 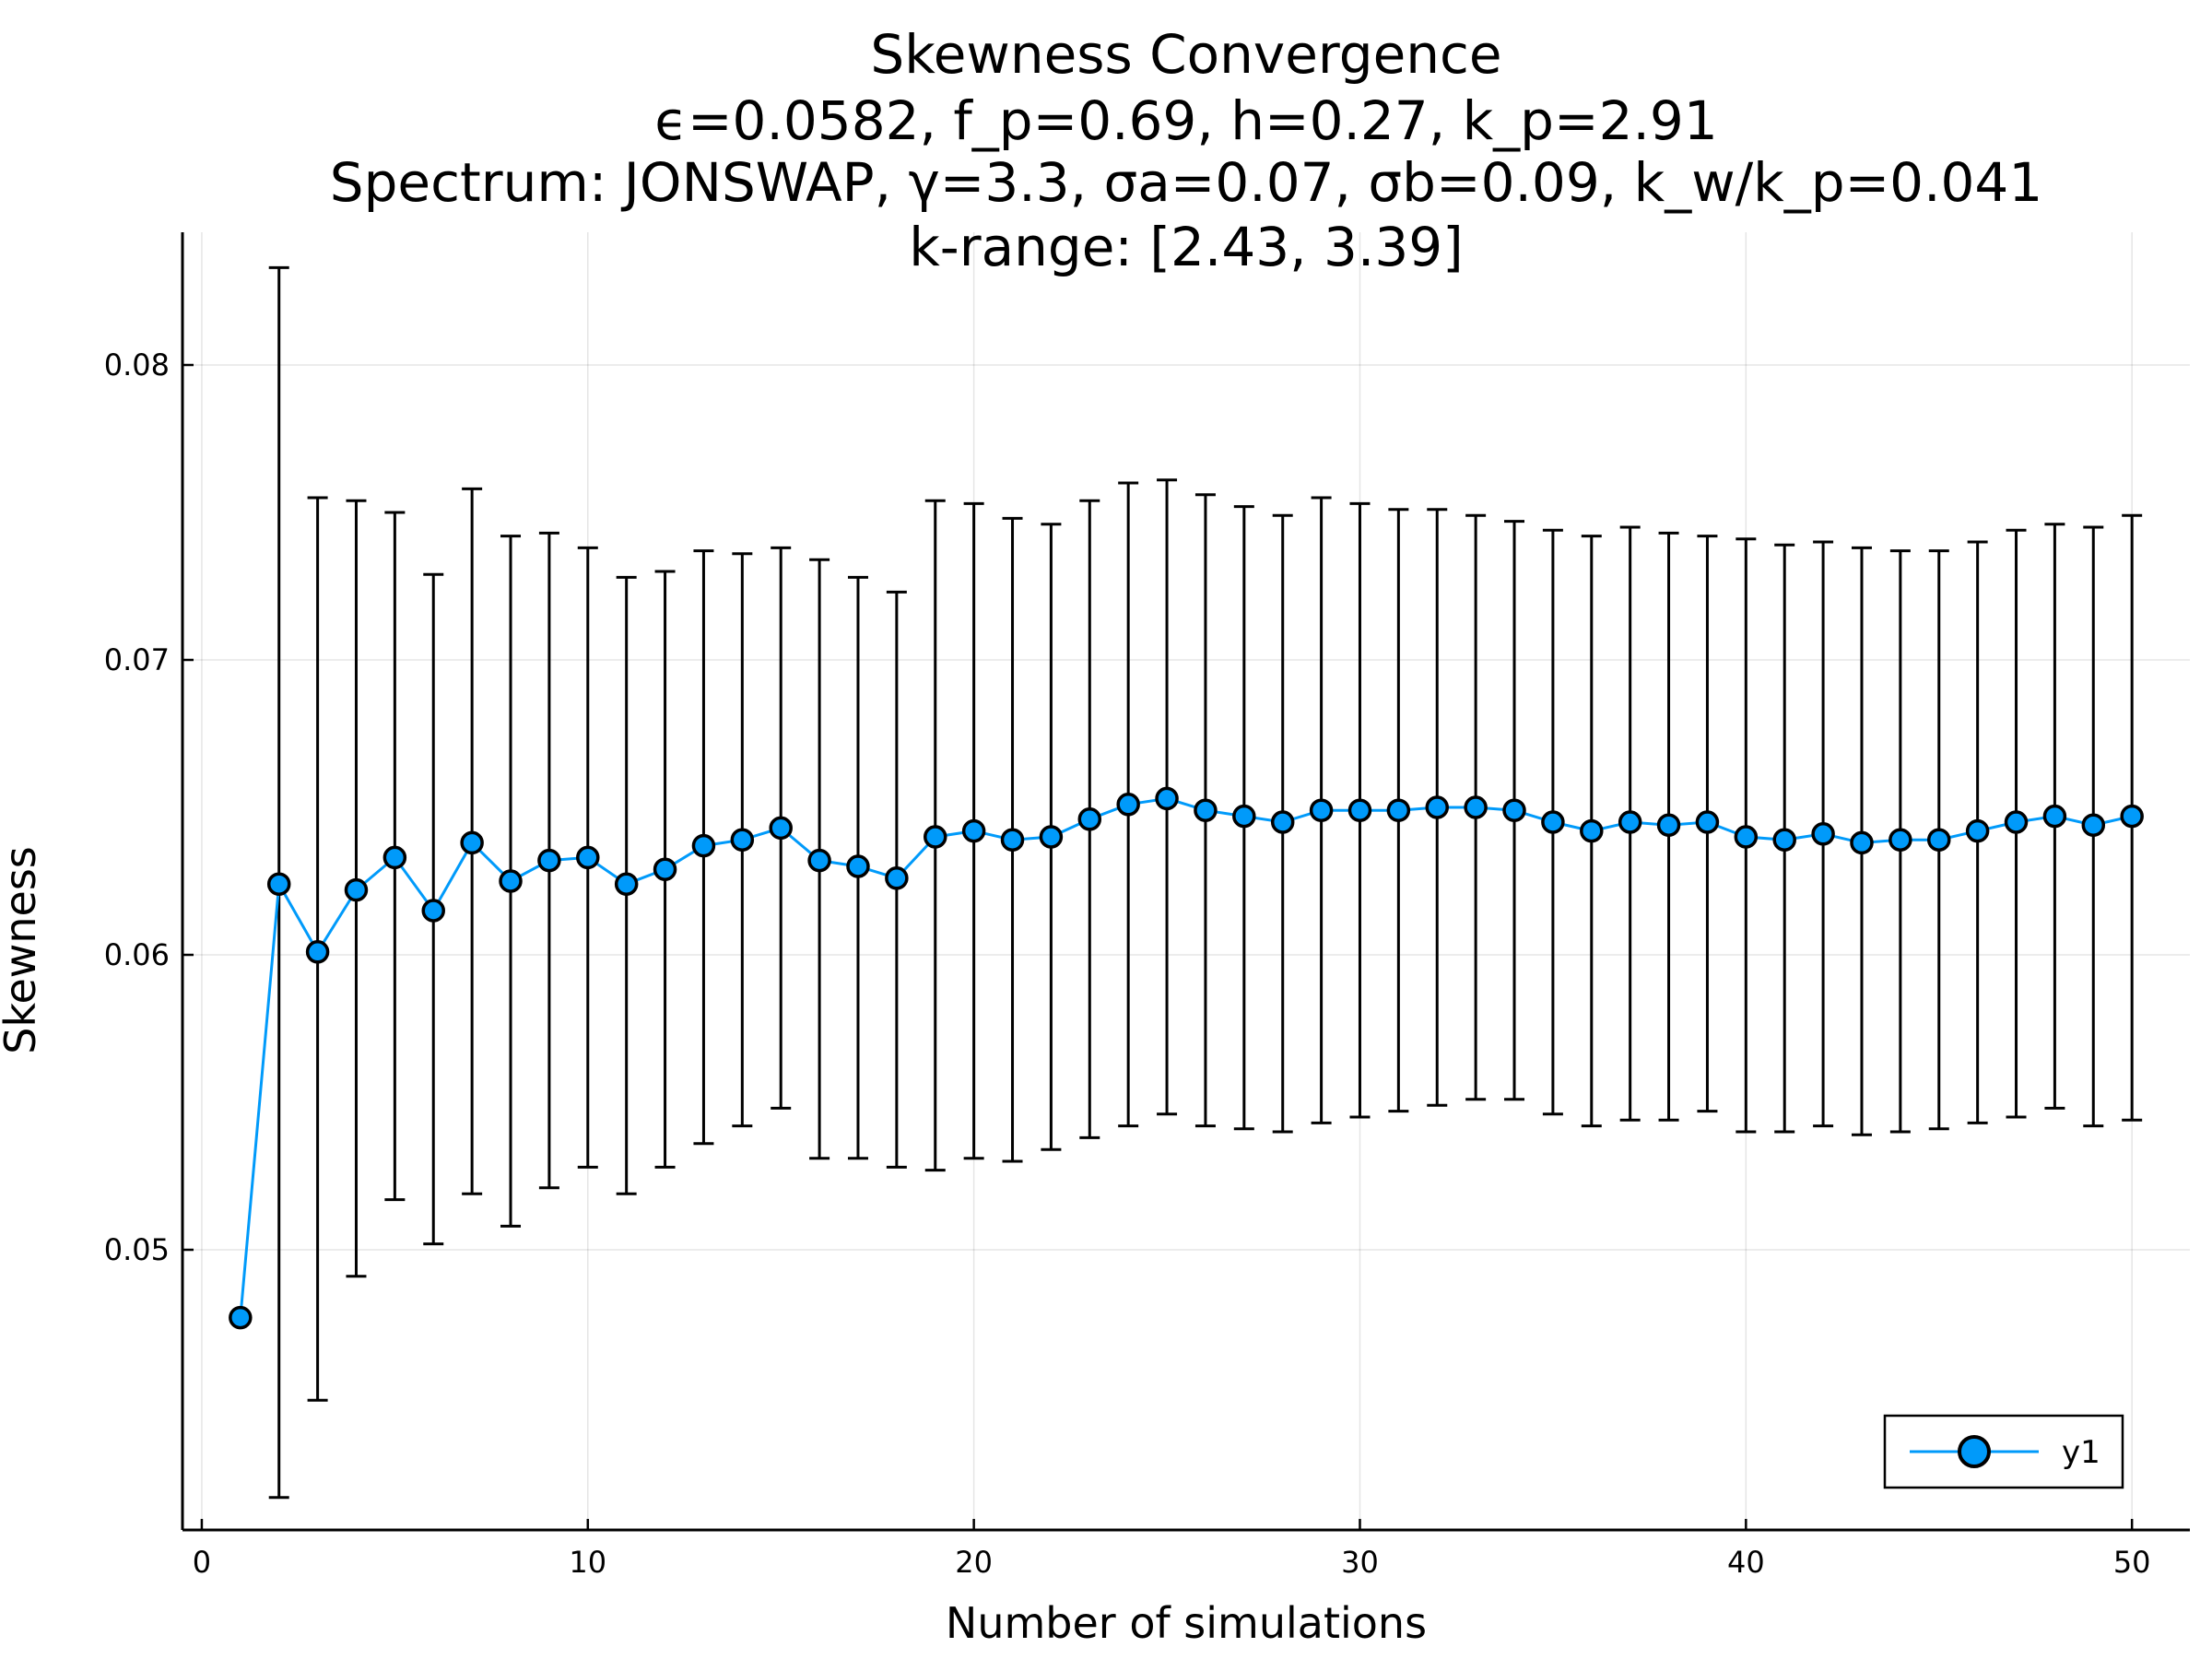 What do you see at coordinates (1186, 1623) in the screenshot?
I see `x-axis-title: Number of simulations` at bounding box center [1186, 1623].